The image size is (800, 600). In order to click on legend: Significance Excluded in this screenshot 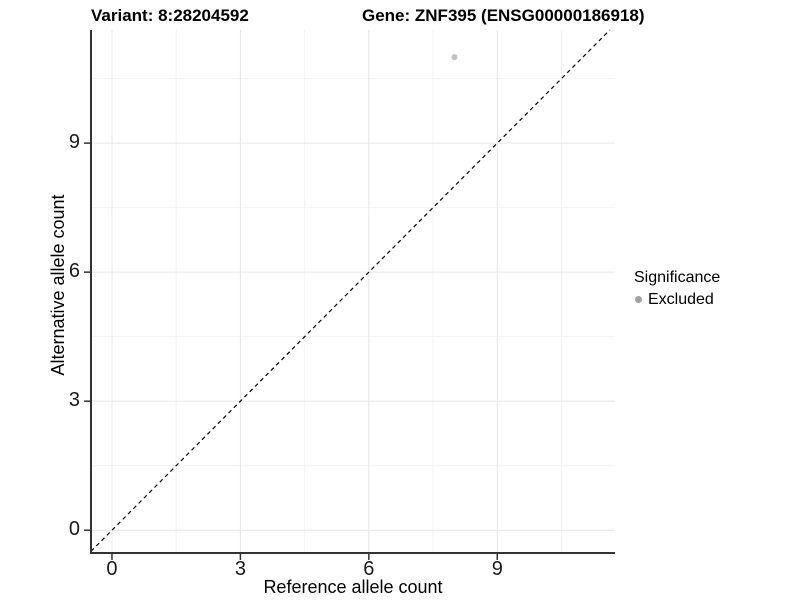, I will do `click(677, 288)`.